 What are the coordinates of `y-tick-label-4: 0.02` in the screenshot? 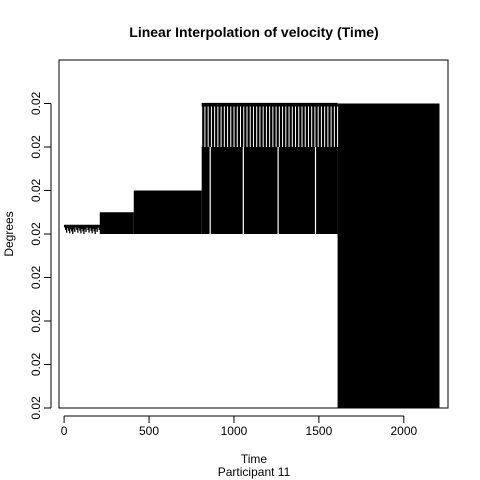 It's located at (36, 277).